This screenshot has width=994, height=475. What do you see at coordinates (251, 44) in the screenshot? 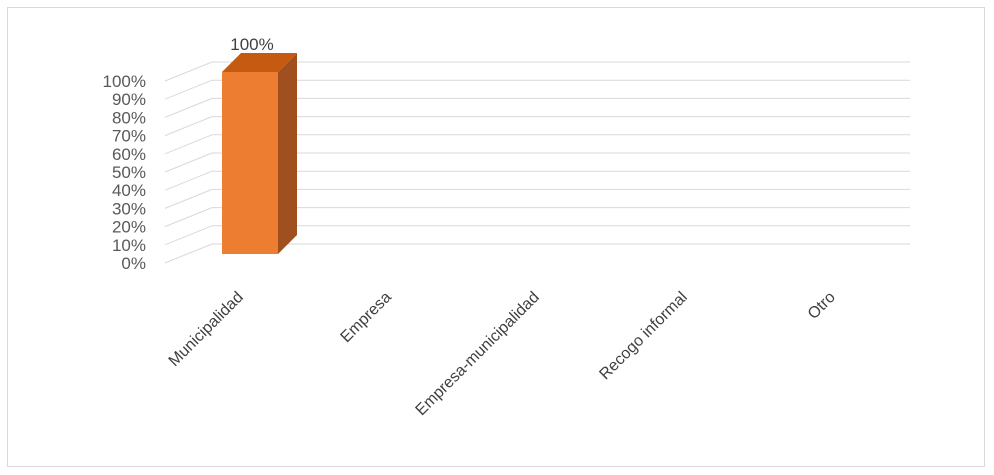
I see `data-label: 100%` at bounding box center [251, 44].